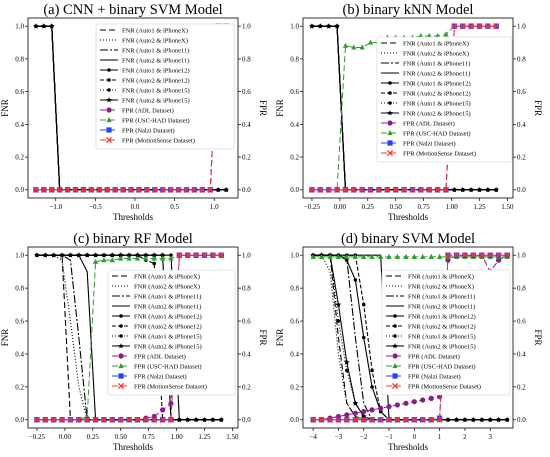 The height and width of the screenshot is (457, 550). What do you see at coordinates (389, 437) in the screenshot?
I see `x-tick-label: −1` at bounding box center [389, 437].